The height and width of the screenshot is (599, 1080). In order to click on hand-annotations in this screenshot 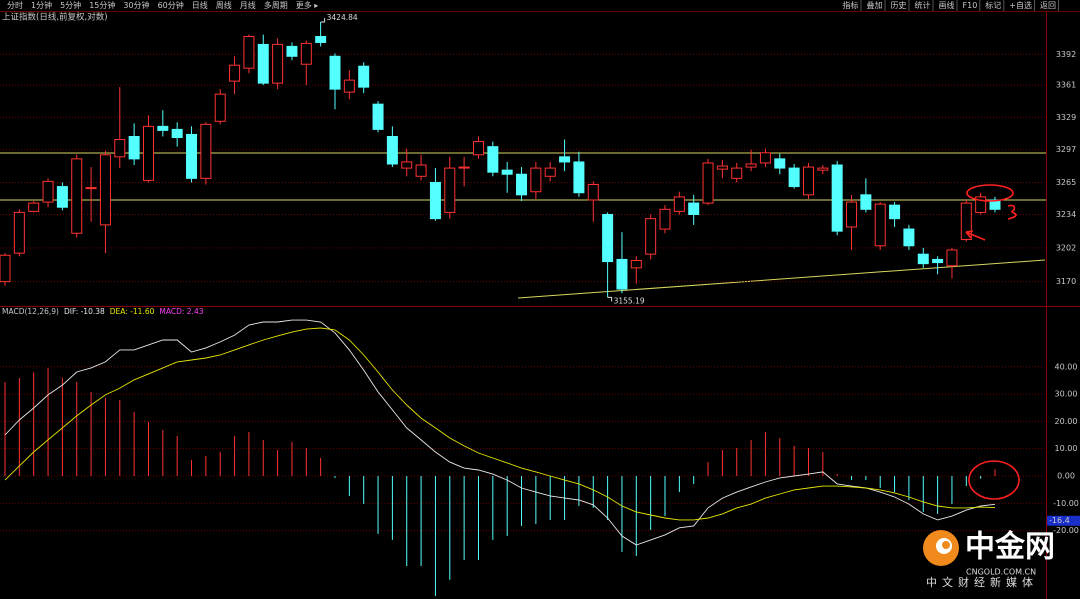, I will do `click(992, 342)`.